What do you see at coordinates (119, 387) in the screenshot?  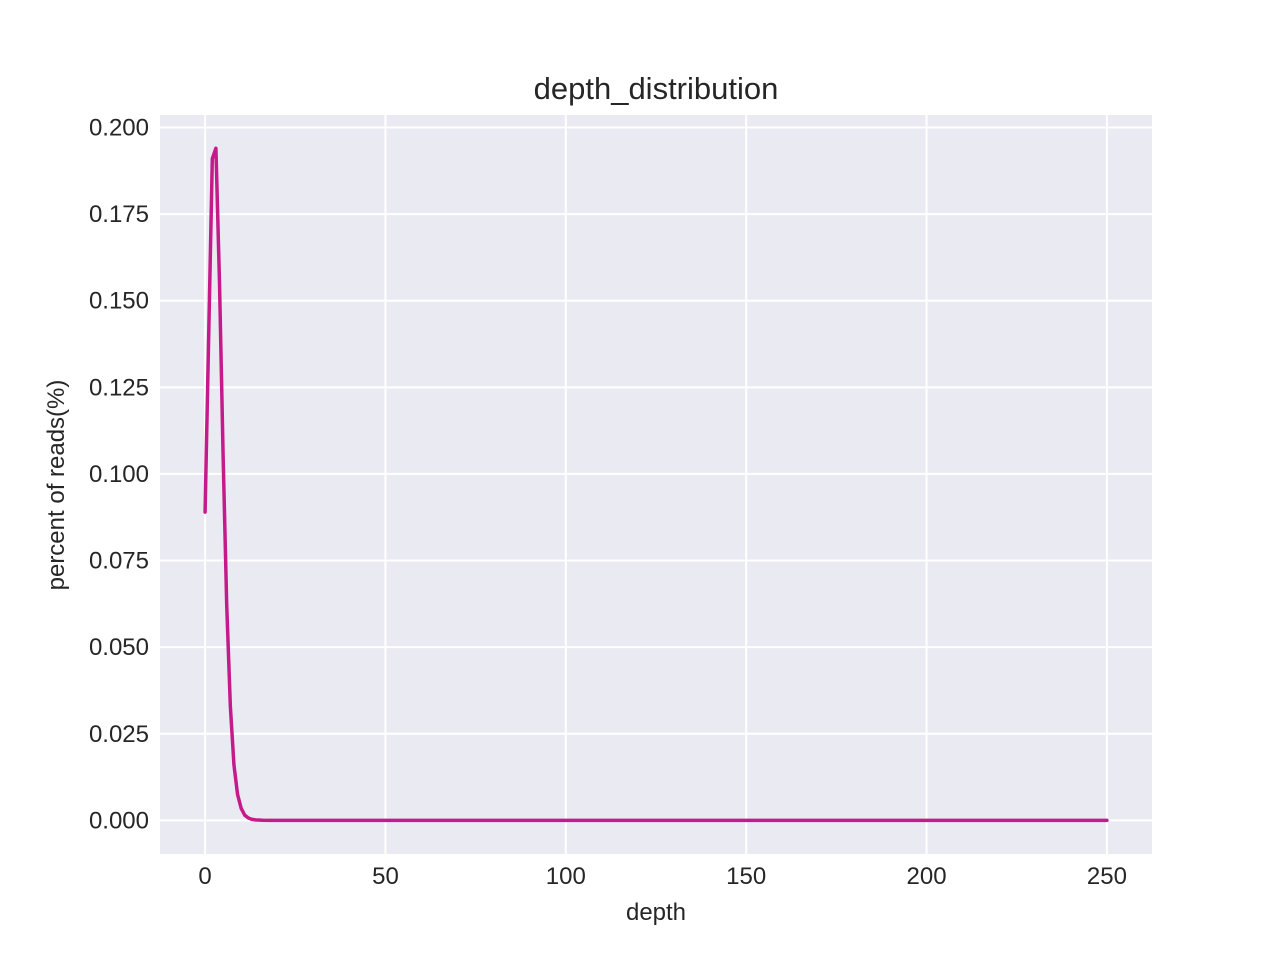 I see `y-tick-label: 0.125` at bounding box center [119, 387].